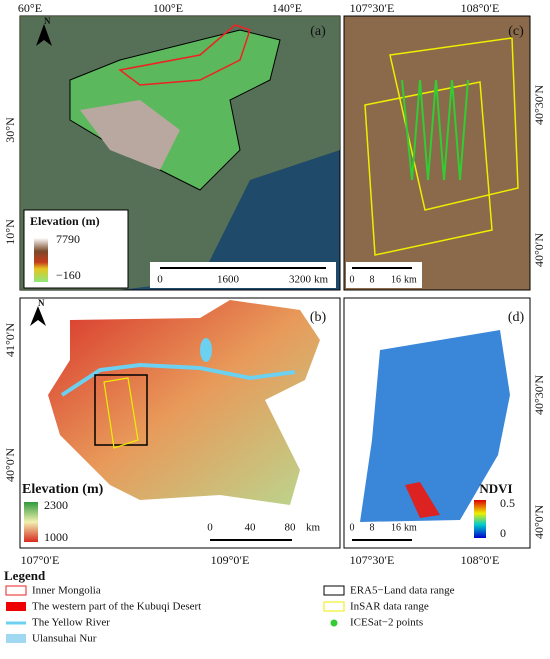 The image size is (550, 659). I want to click on legend-item: InSAR data range, so click(389, 607).